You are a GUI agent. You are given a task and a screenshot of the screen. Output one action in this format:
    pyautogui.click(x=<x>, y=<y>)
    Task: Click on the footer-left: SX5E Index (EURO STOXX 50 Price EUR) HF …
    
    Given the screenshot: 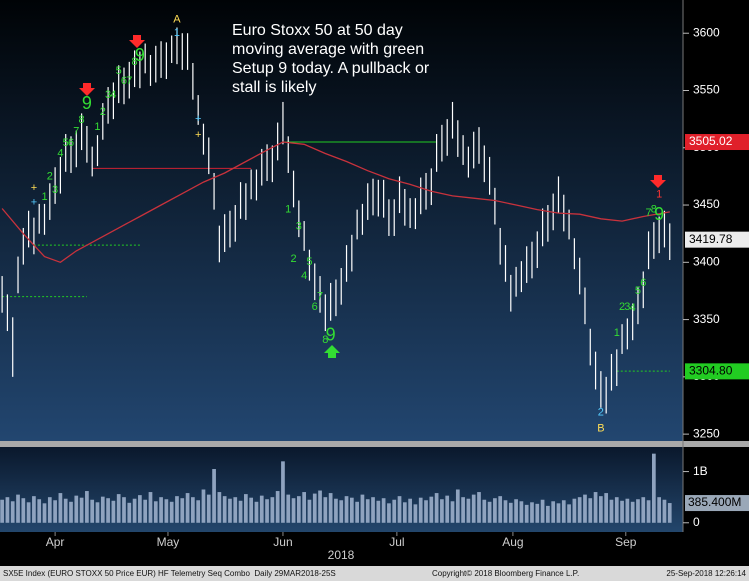 What is the action you would take?
    pyautogui.click(x=169, y=573)
    